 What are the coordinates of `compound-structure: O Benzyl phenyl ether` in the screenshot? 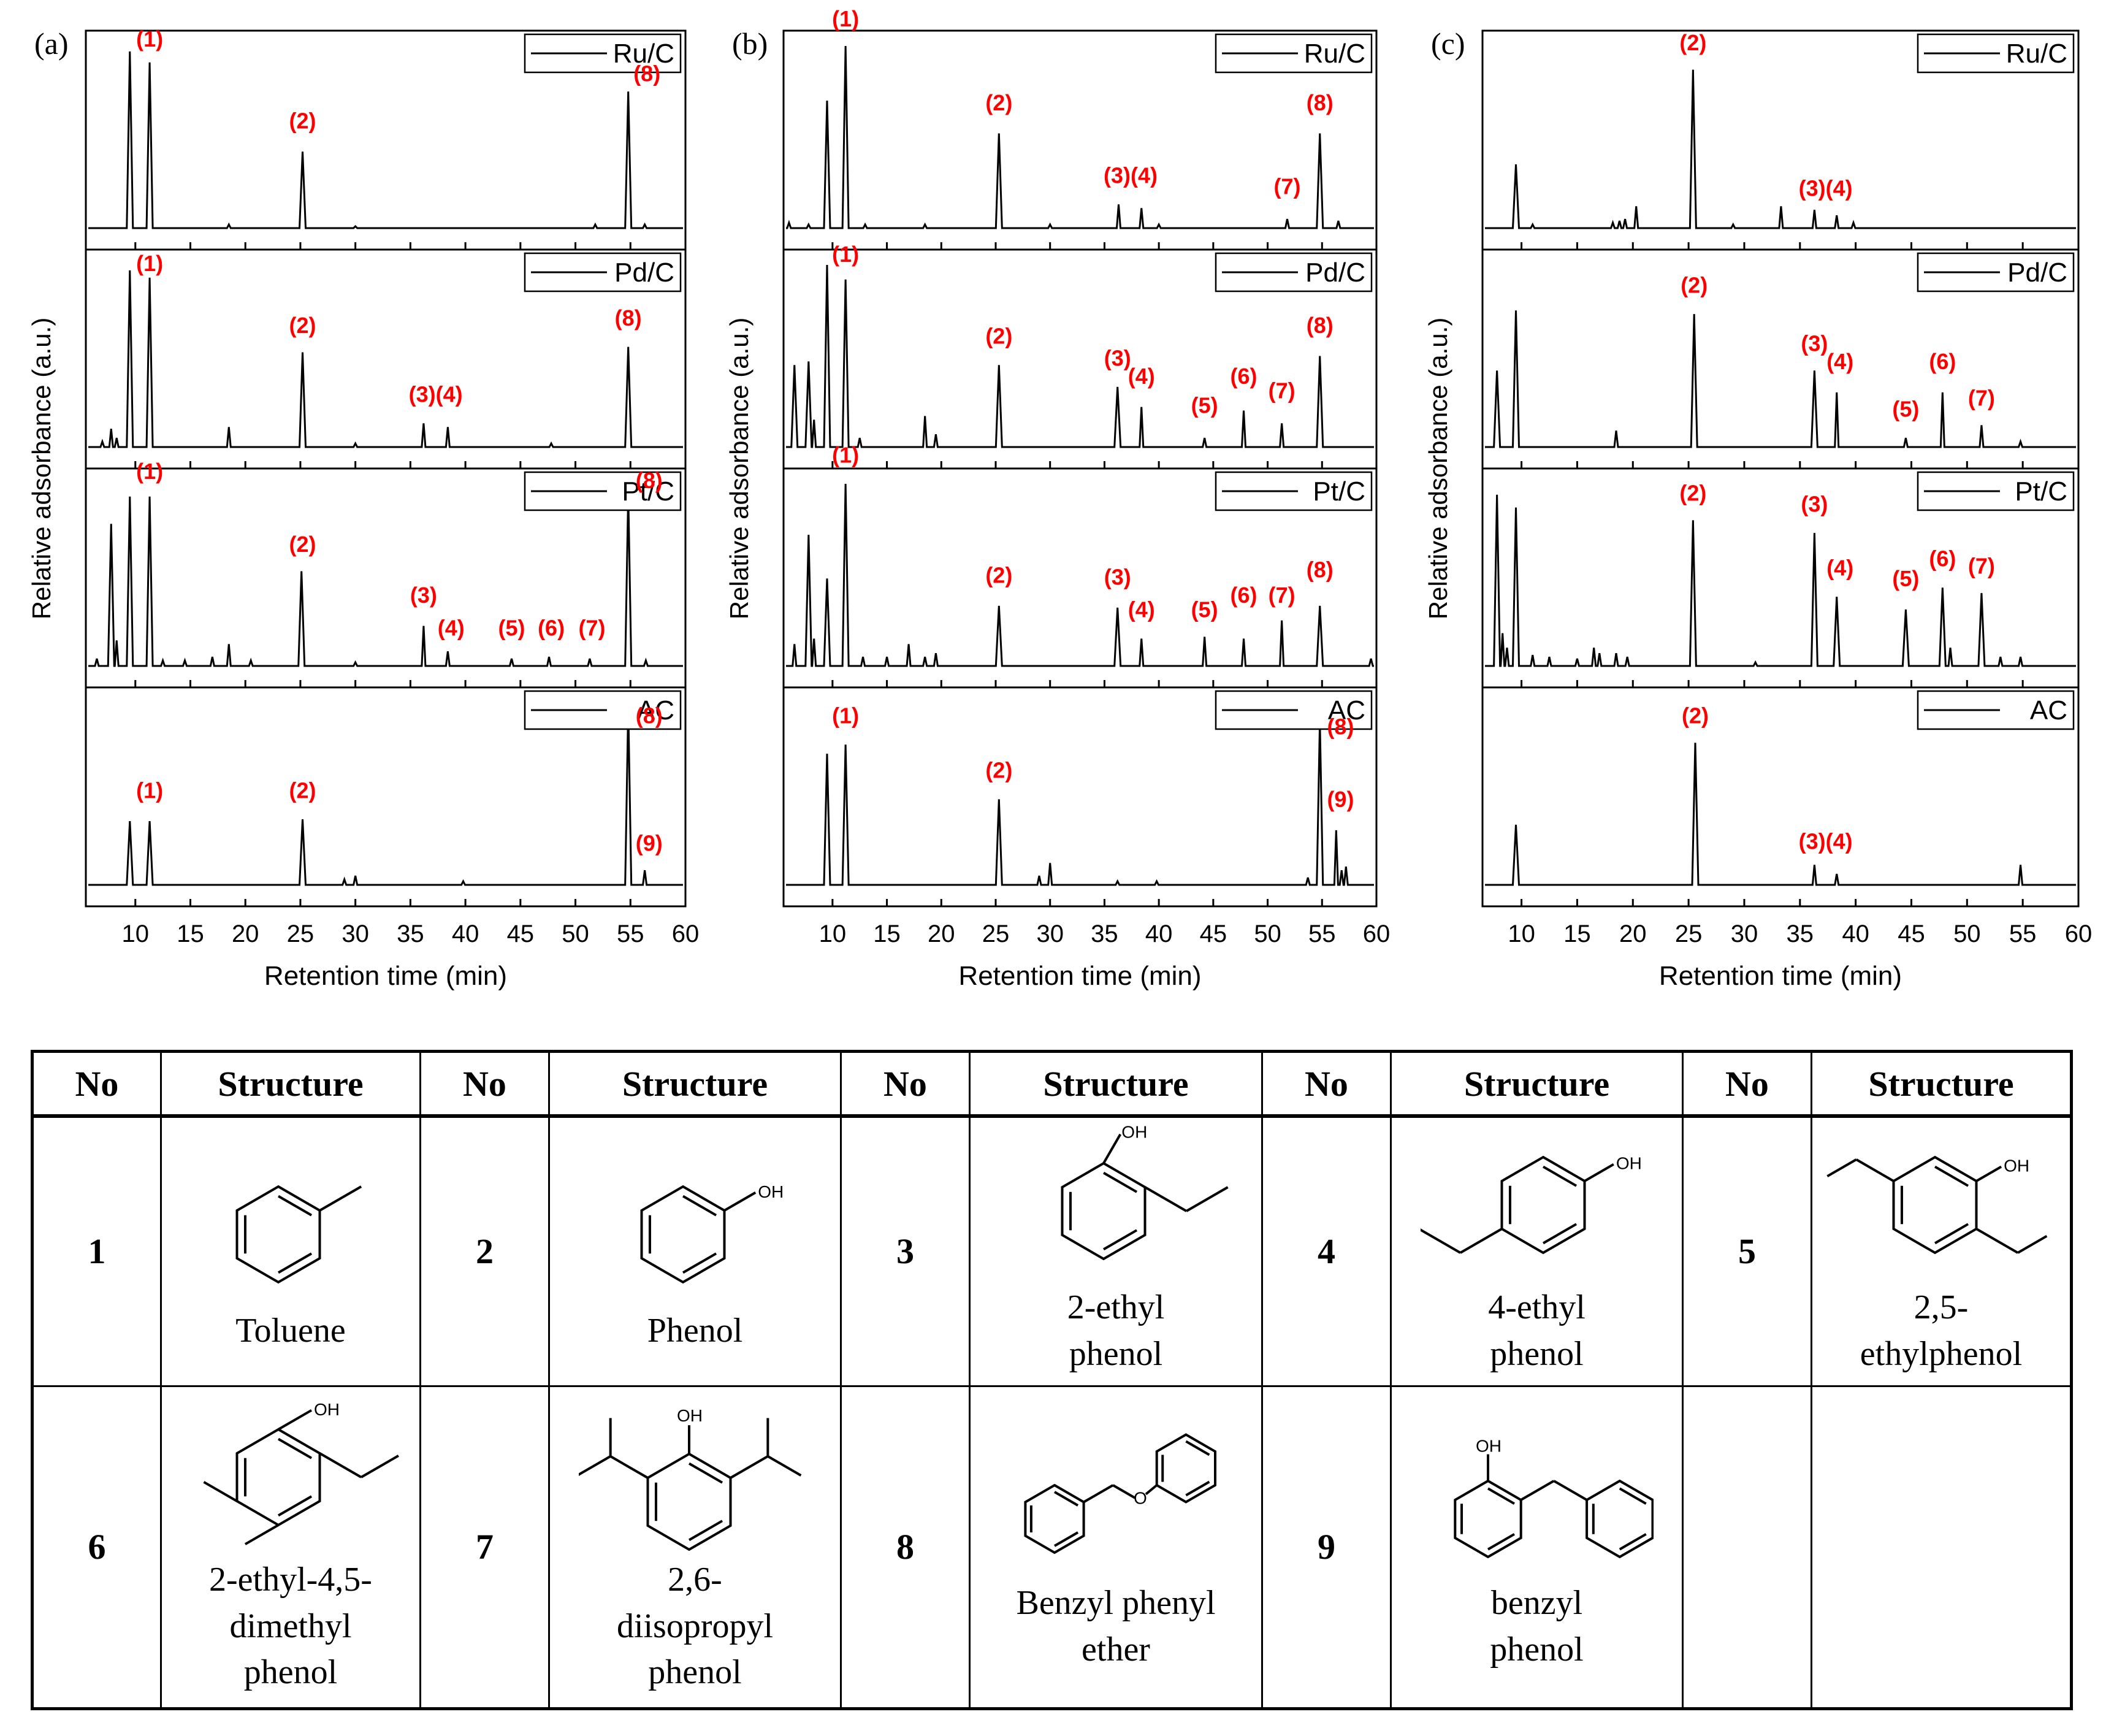 It's located at (1116, 1547).